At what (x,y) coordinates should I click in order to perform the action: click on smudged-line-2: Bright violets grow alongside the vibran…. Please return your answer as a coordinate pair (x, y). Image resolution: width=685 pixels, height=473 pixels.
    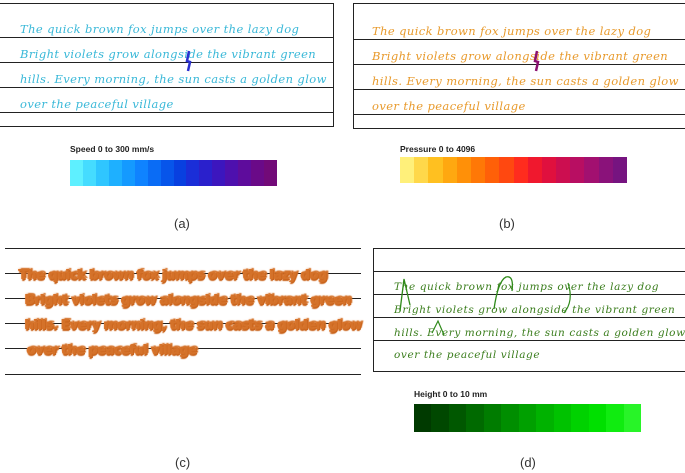
    Looking at the image, I should click on (188, 300).